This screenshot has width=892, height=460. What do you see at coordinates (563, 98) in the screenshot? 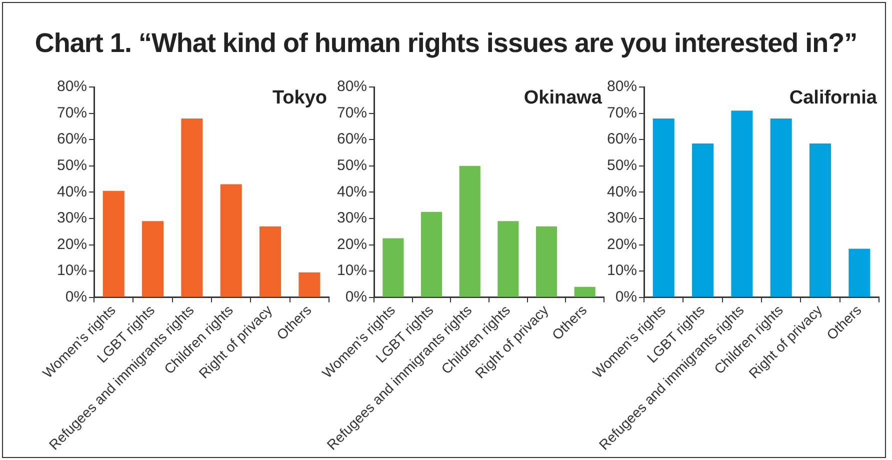
I see `chart-title: Okinawa` at bounding box center [563, 98].